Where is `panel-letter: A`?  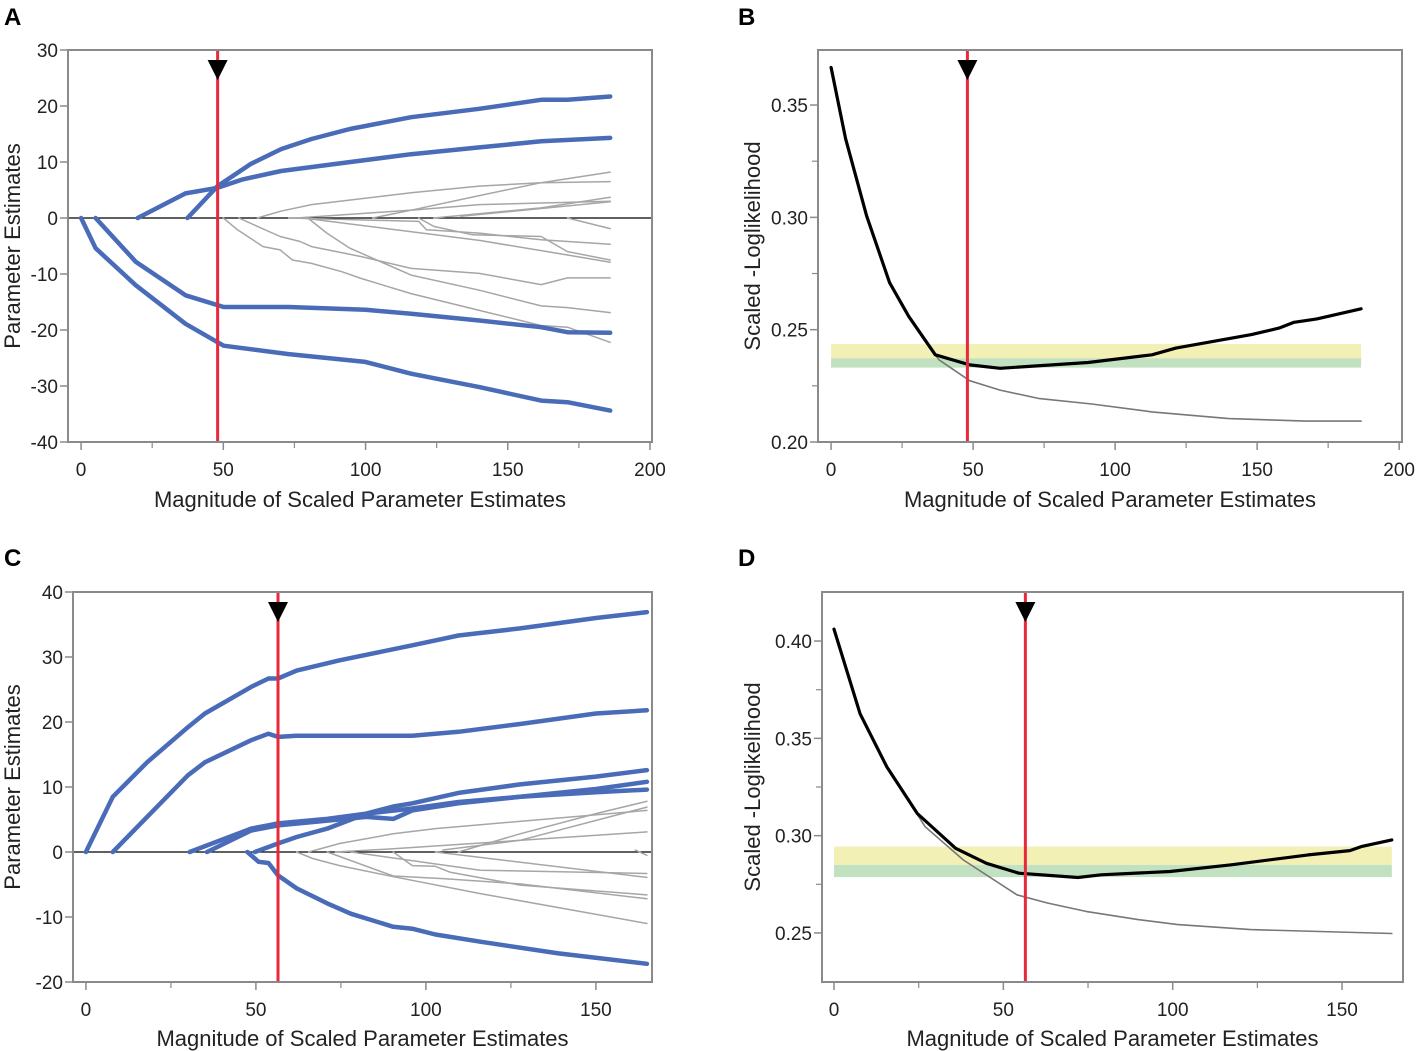
panel-letter: A is located at coordinates (12, 17).